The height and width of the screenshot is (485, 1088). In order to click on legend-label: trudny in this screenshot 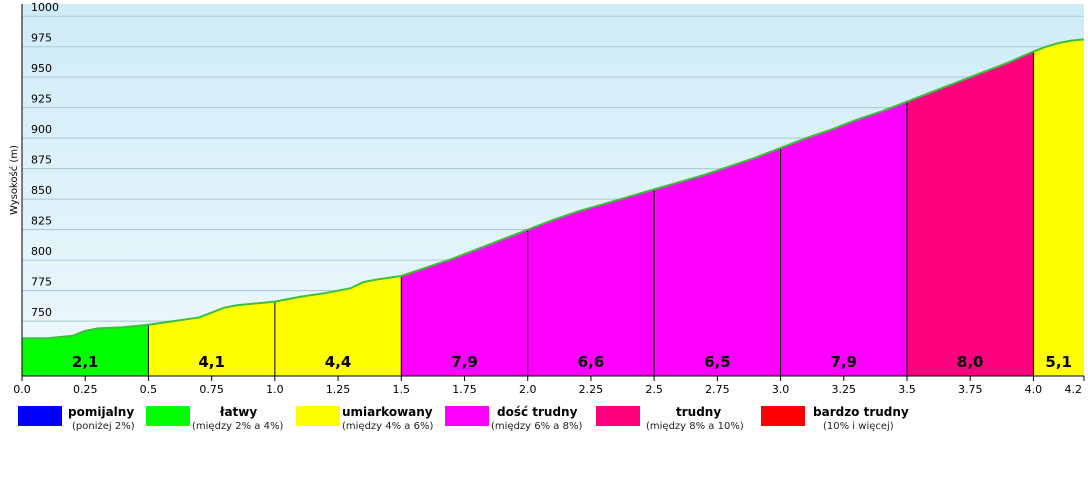, I will do `click(699, 412)`.